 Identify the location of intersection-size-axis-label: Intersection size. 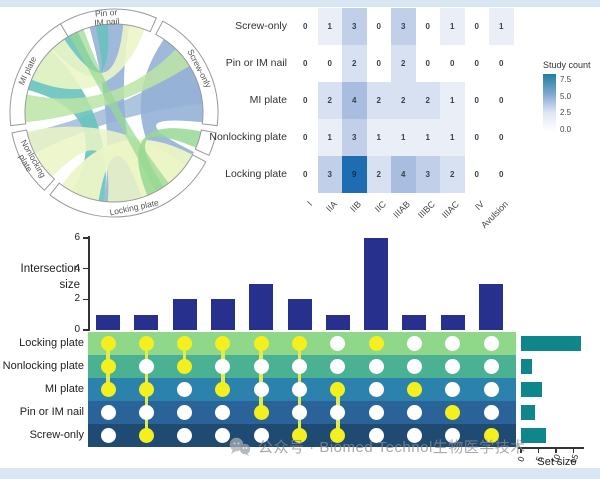
(50, 277).